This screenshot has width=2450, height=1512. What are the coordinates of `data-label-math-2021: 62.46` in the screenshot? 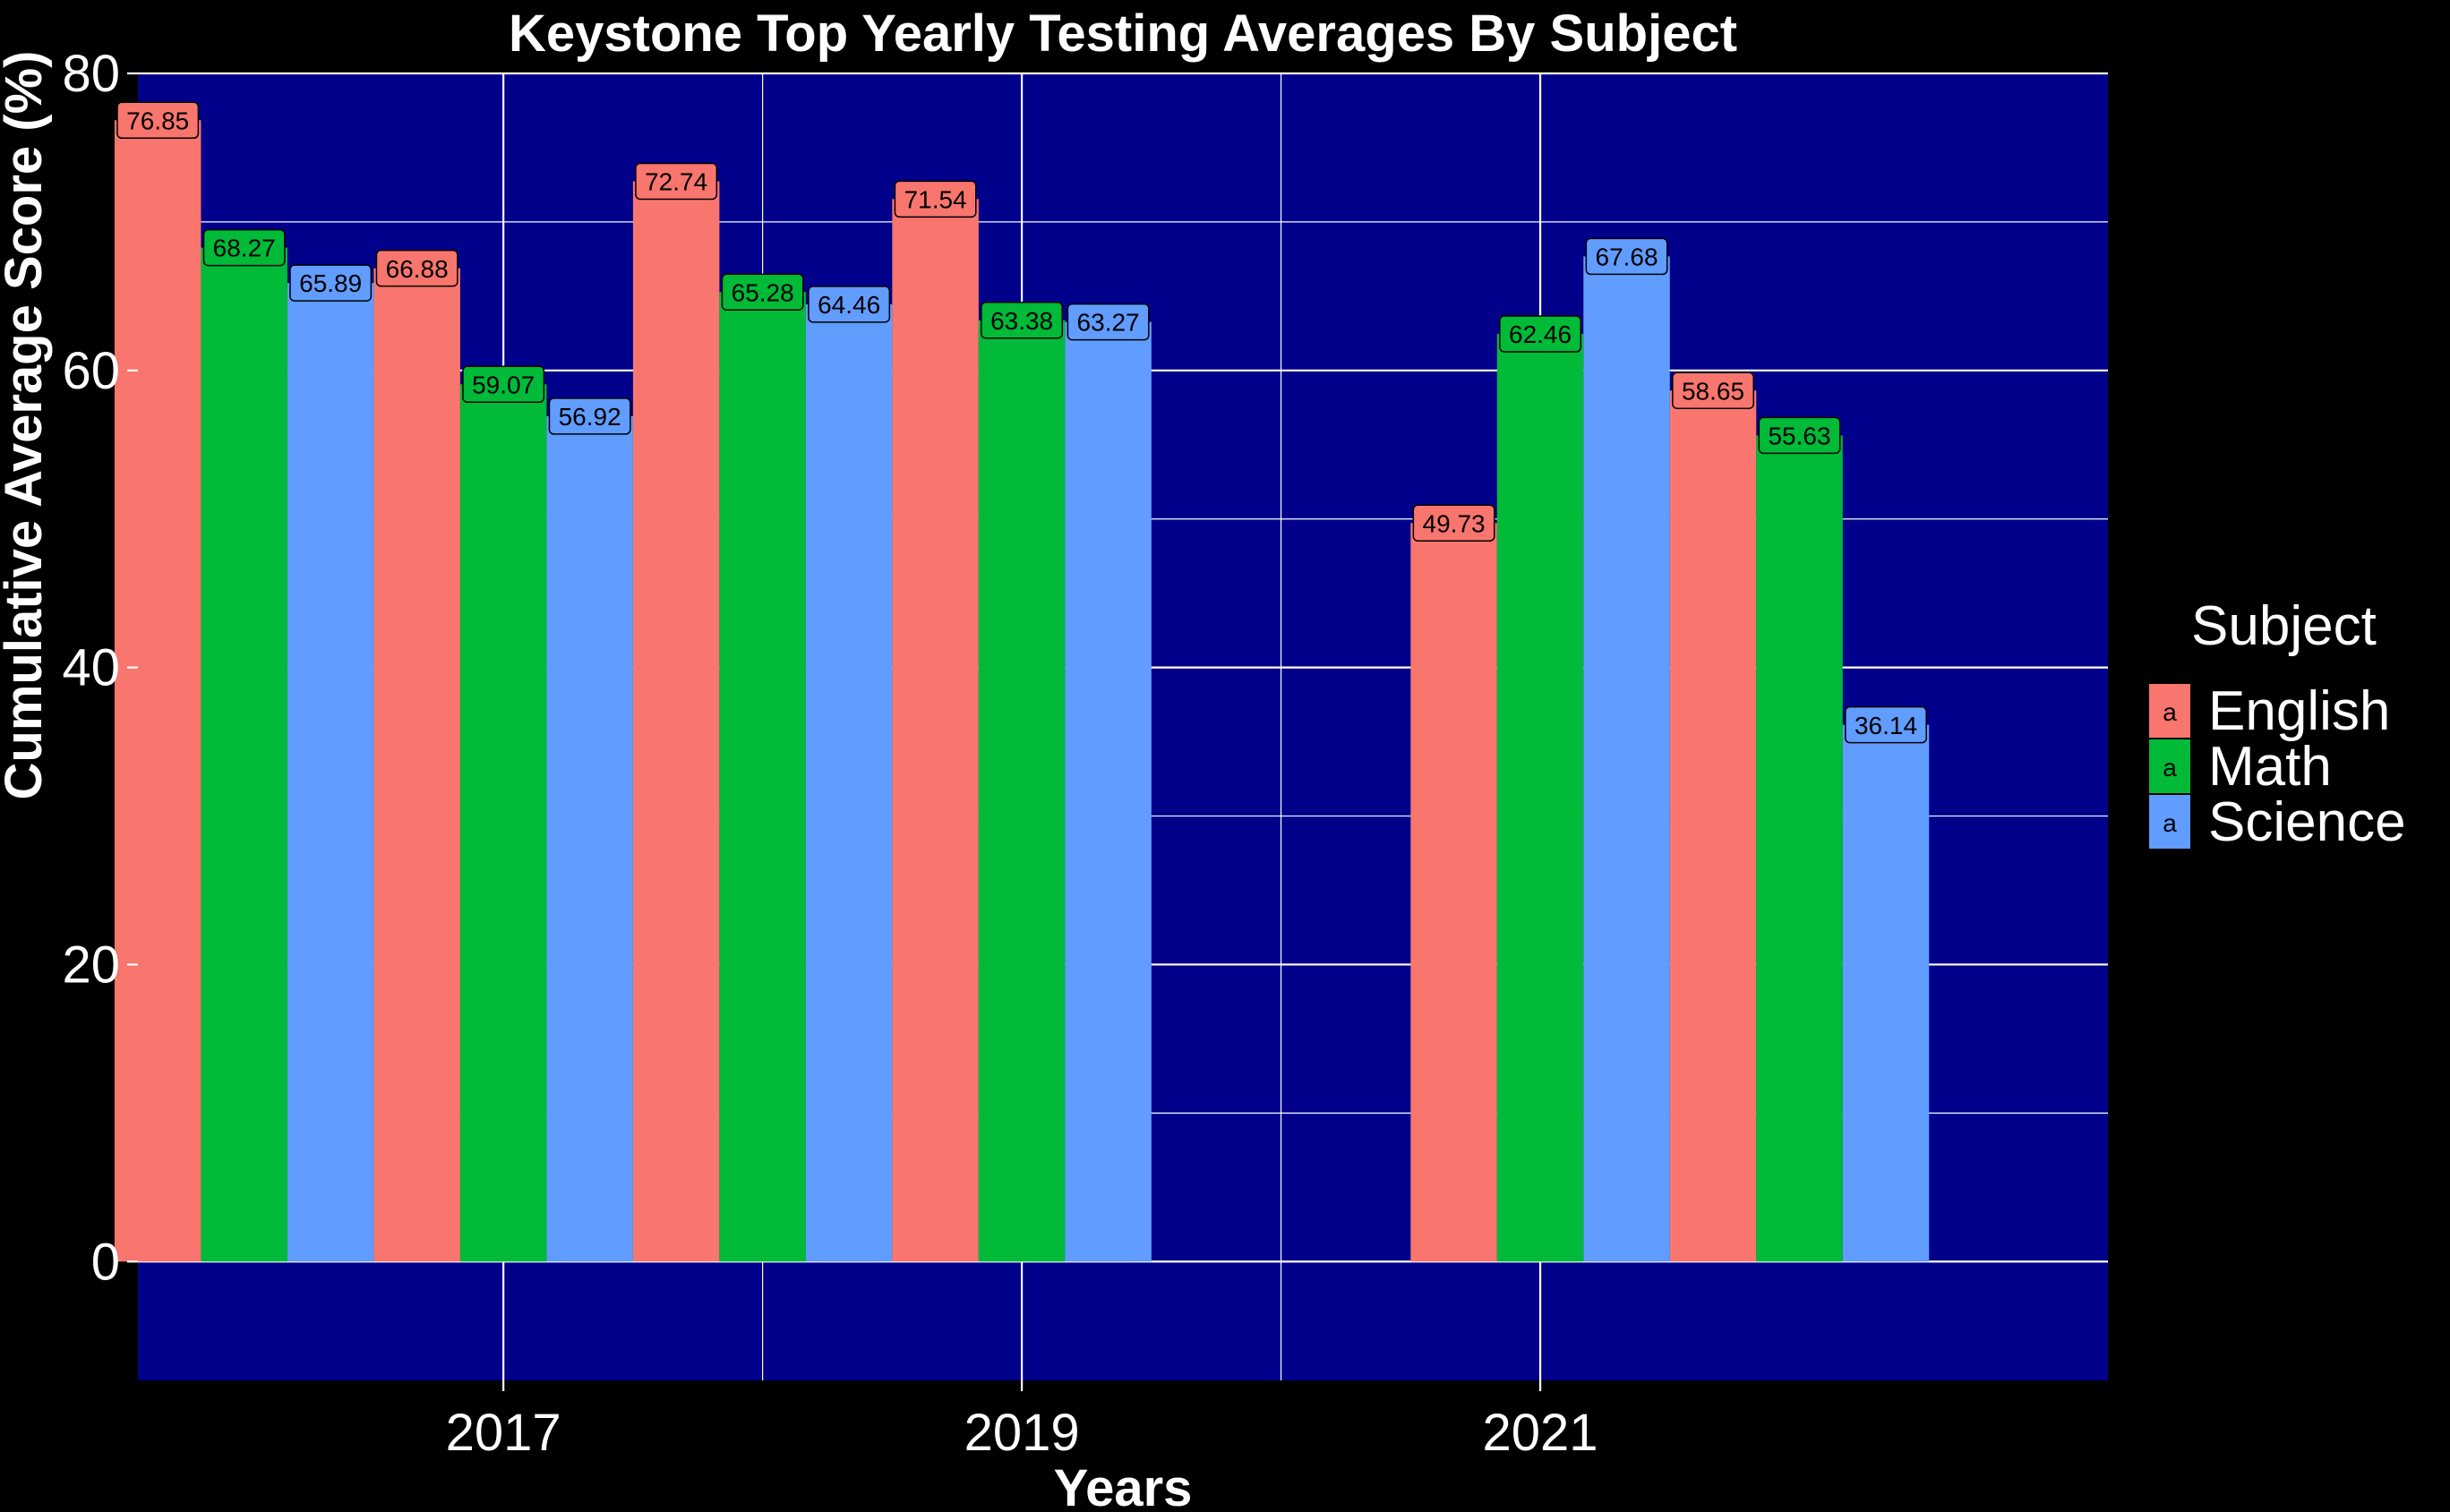 It's located at (1540, 334).